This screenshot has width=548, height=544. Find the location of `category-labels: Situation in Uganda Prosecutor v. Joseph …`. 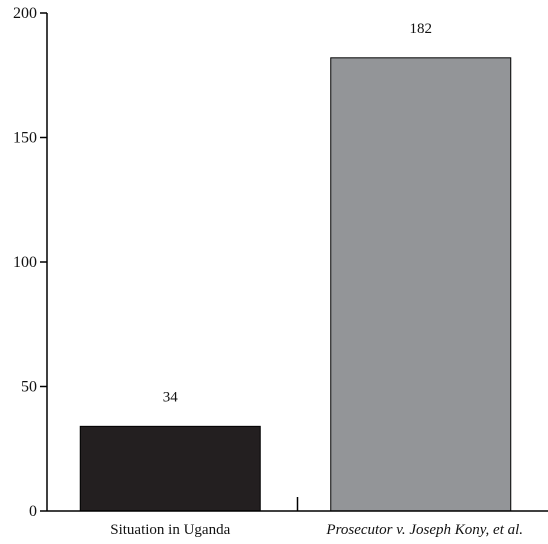

category-labels: Situation in Uganda Prosecutor v. Joseph … is located at coordinates (316, 530).